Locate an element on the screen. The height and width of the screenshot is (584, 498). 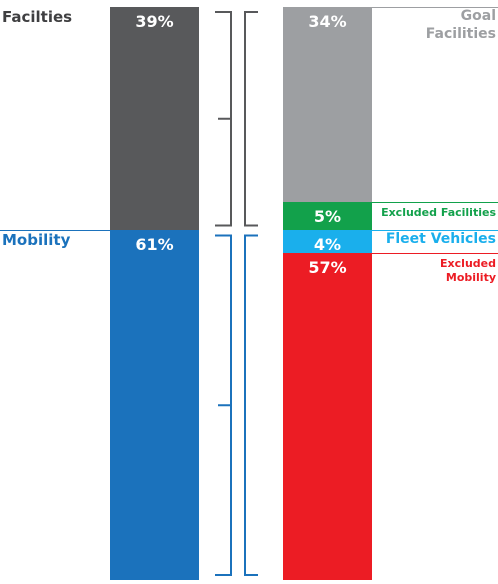
value-label: 39% is located at coordinates (154, 21).